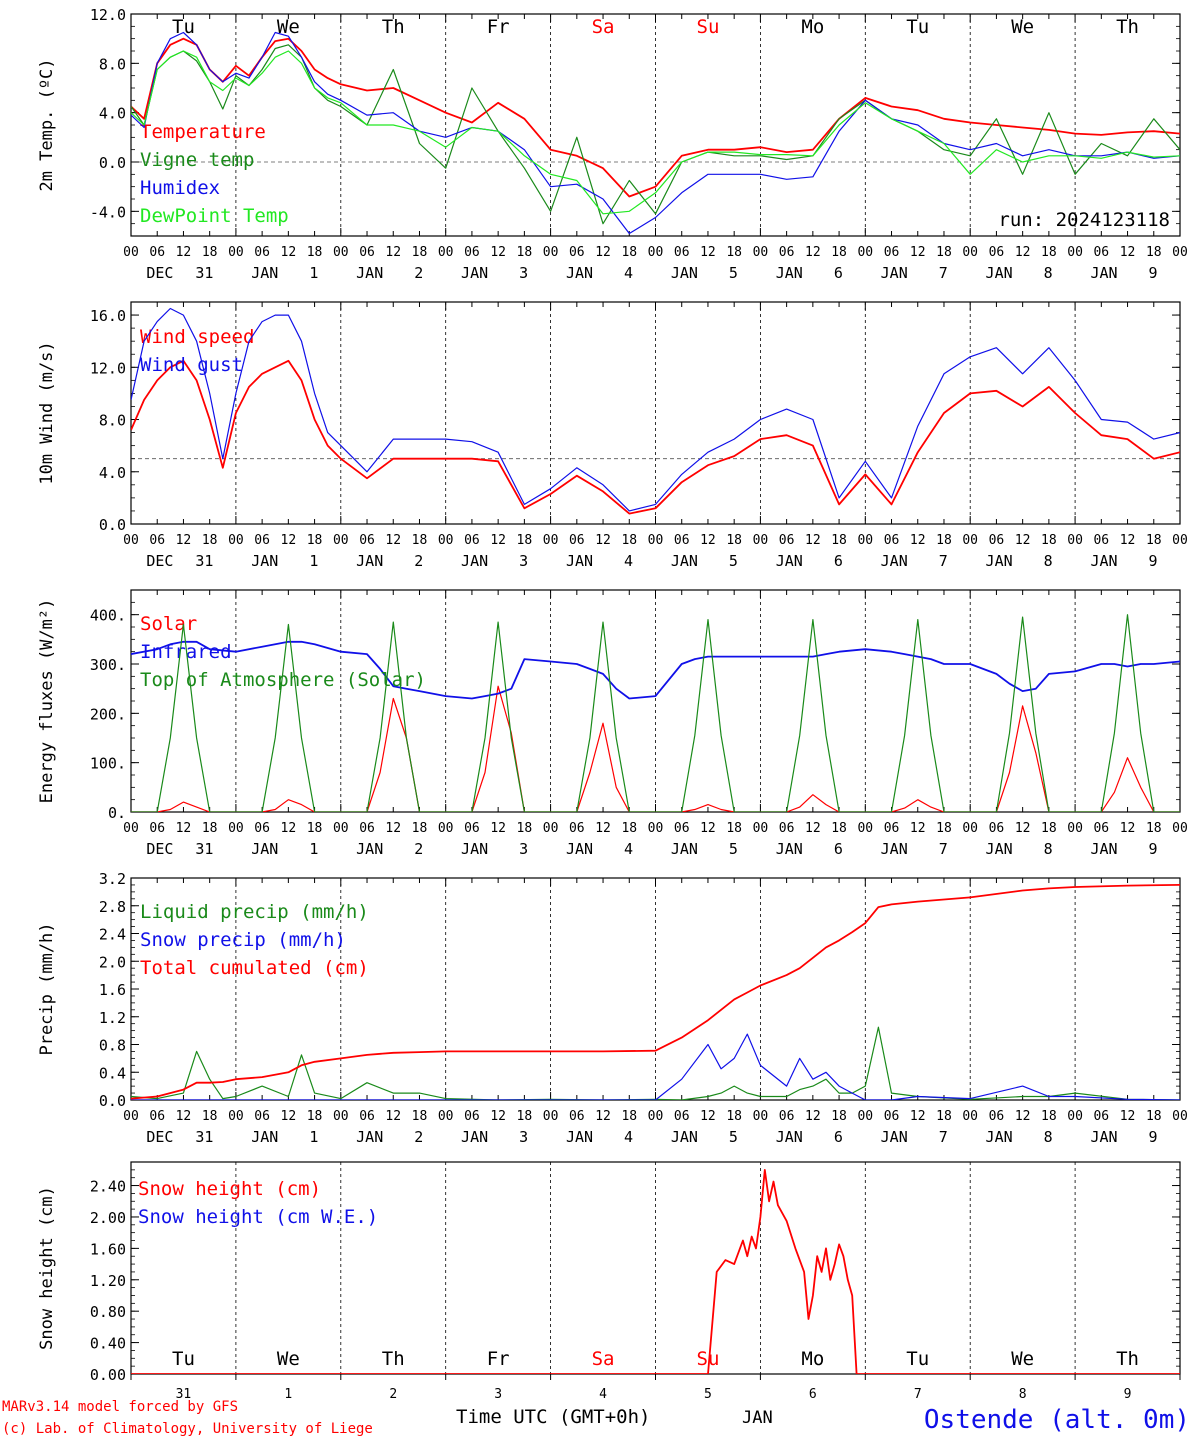  What do you see at coordinates (108, 1312) in the screenshot?
I see `y-tick-label: 0.80` at bounding box center [108, 1312].